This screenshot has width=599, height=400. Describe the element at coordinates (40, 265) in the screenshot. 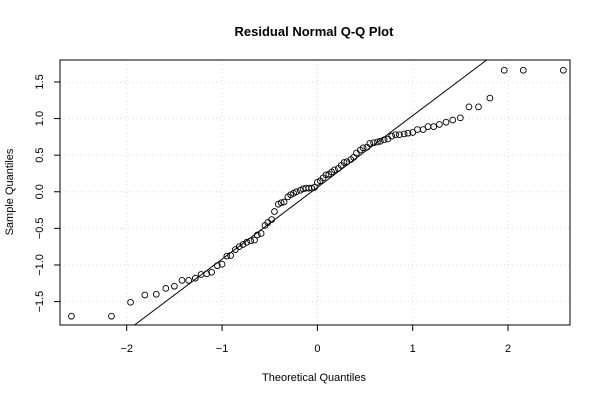

I see `y-tick-label: −1.0` at that location.